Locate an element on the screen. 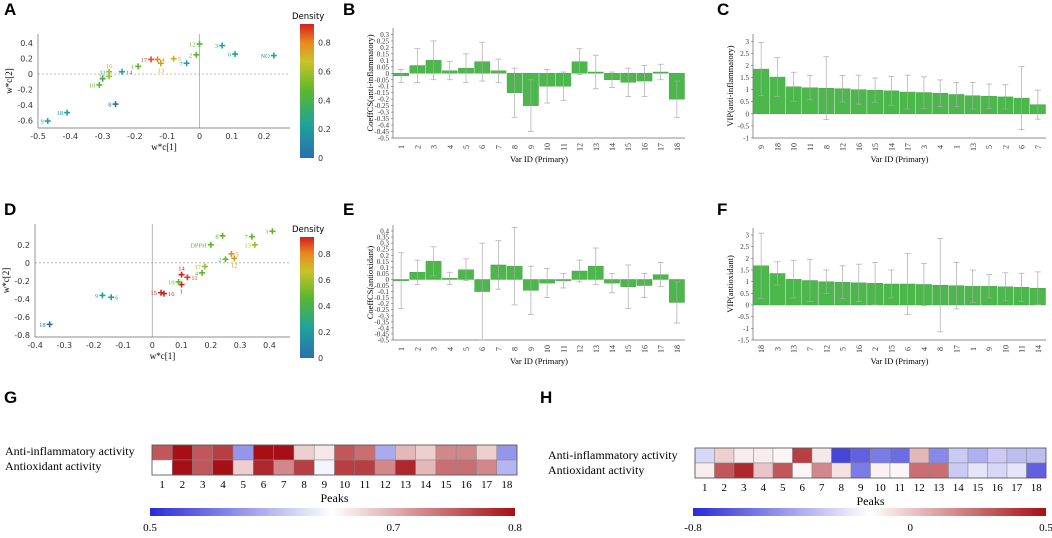 The height and width of the screenshot is (538, 1052). bar-b-ytick: -0.35 is located at coordinates (381, 119).